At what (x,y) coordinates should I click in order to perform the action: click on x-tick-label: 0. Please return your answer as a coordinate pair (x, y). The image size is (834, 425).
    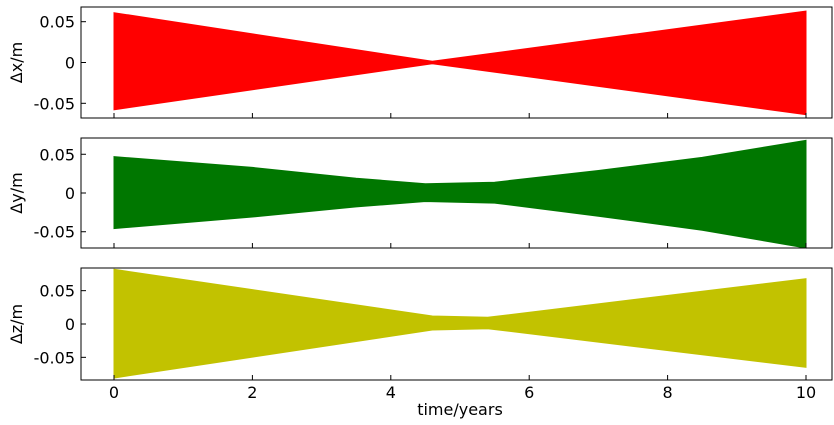
    Looking at the image, I should click on (114, 392).